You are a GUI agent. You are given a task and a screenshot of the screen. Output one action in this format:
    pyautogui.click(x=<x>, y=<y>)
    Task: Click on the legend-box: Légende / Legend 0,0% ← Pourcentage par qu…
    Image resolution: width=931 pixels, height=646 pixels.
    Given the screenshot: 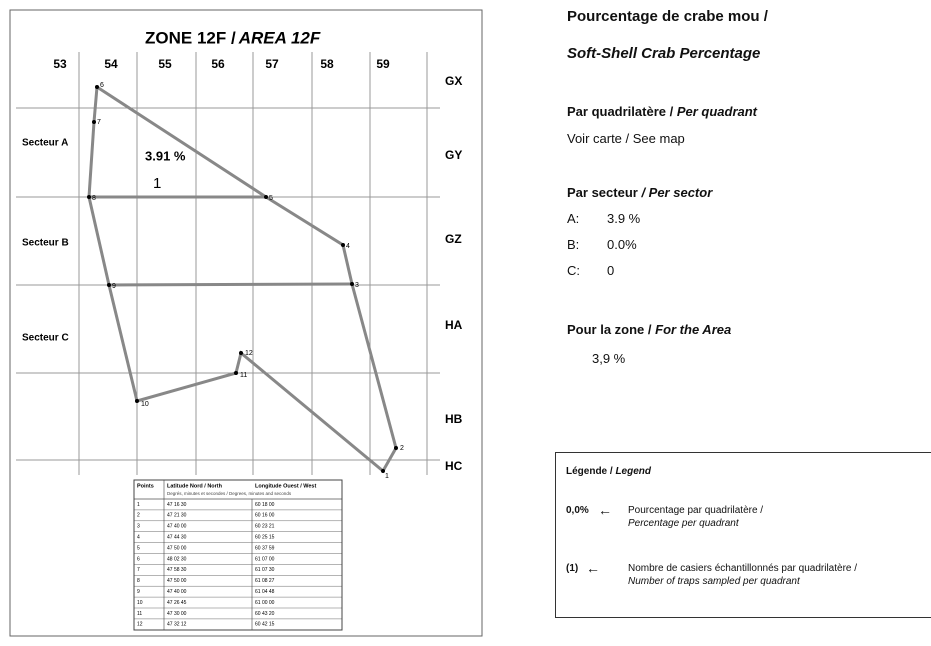 What is the action you would take?
    pyautogui.click(x=743, y=535)
    